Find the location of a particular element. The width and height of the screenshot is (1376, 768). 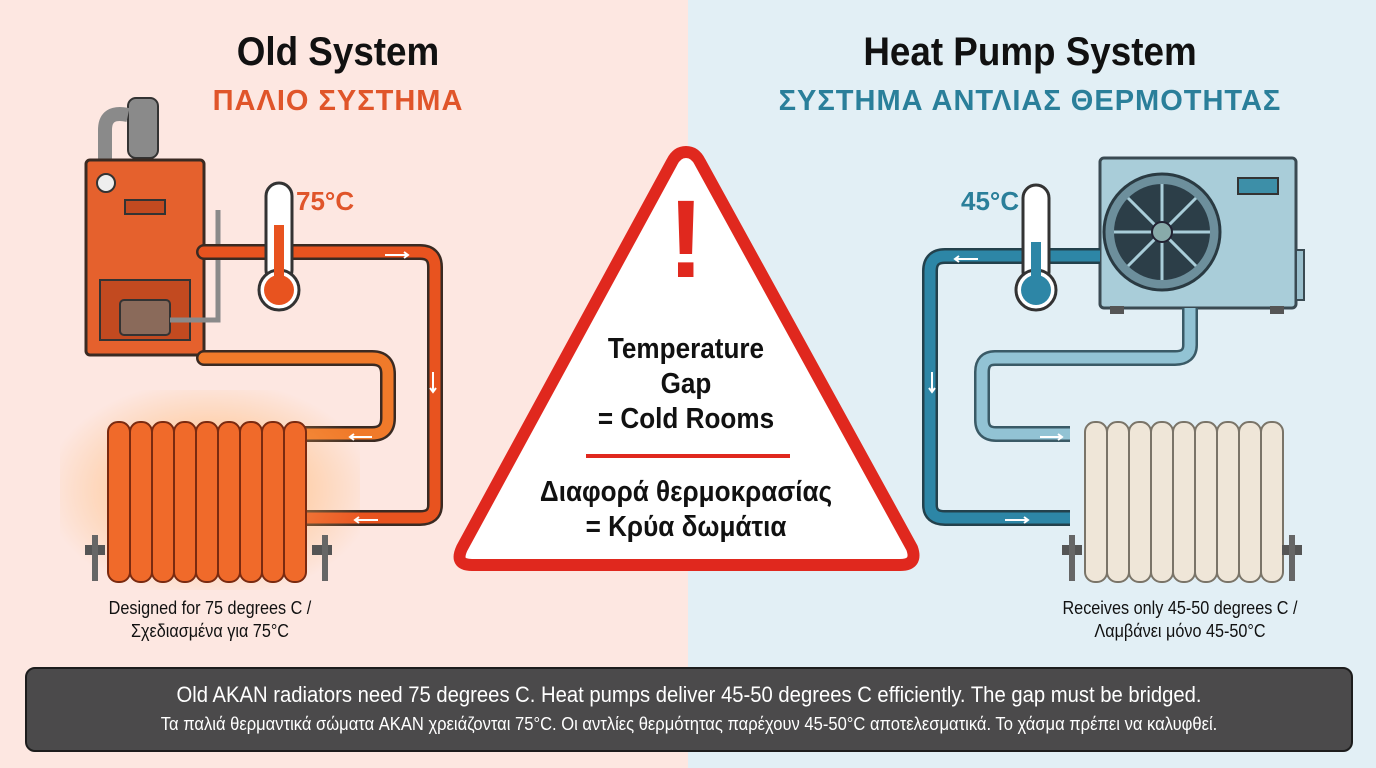

warning-line: Διαφορά θερμοκρασίας is located at coordinates (686, 492).